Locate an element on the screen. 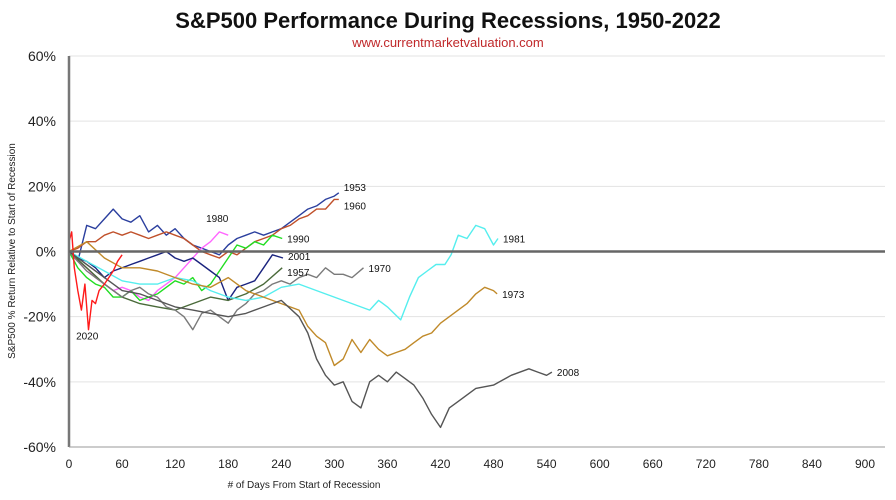  y-tick-label: 60% is located at coordinates (42, 56).